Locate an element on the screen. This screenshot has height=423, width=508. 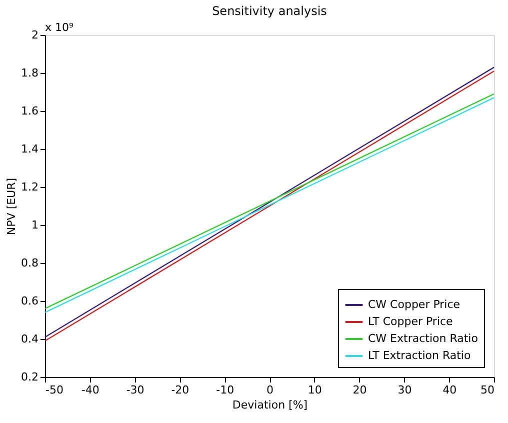
x-tick-label: 0 is located at coordinates (270, 390).